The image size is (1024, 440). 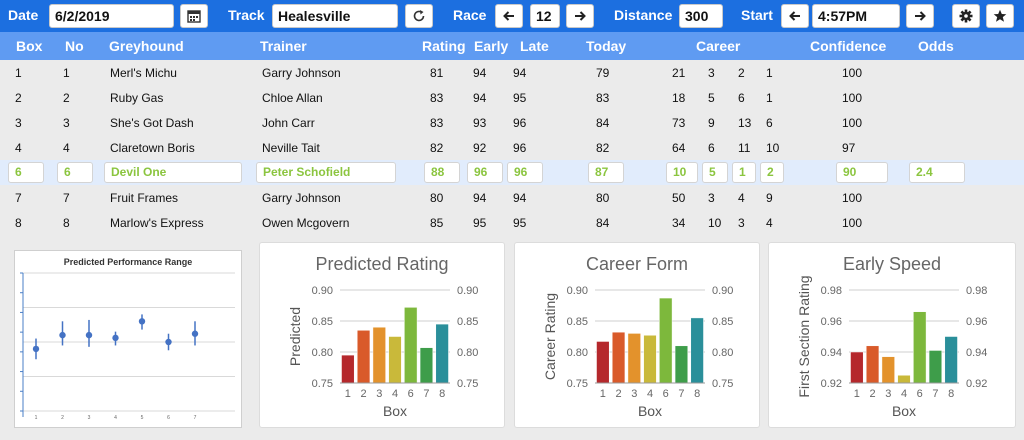 I want to click on y2-tick-label: 0.96, so click(x=976, y=322).